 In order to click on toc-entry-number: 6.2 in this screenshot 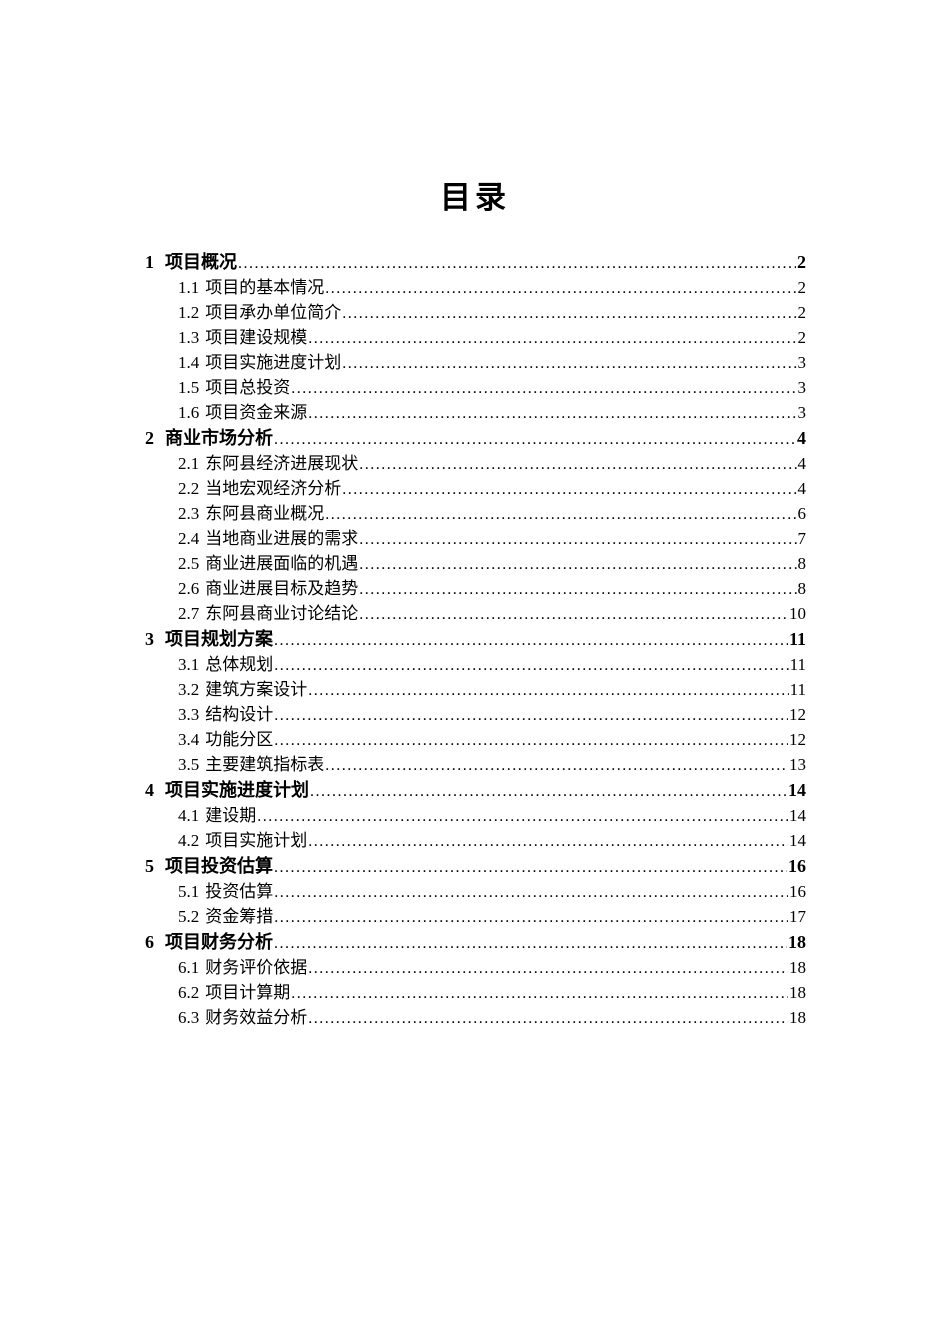, I will do `click(189, 992)`.